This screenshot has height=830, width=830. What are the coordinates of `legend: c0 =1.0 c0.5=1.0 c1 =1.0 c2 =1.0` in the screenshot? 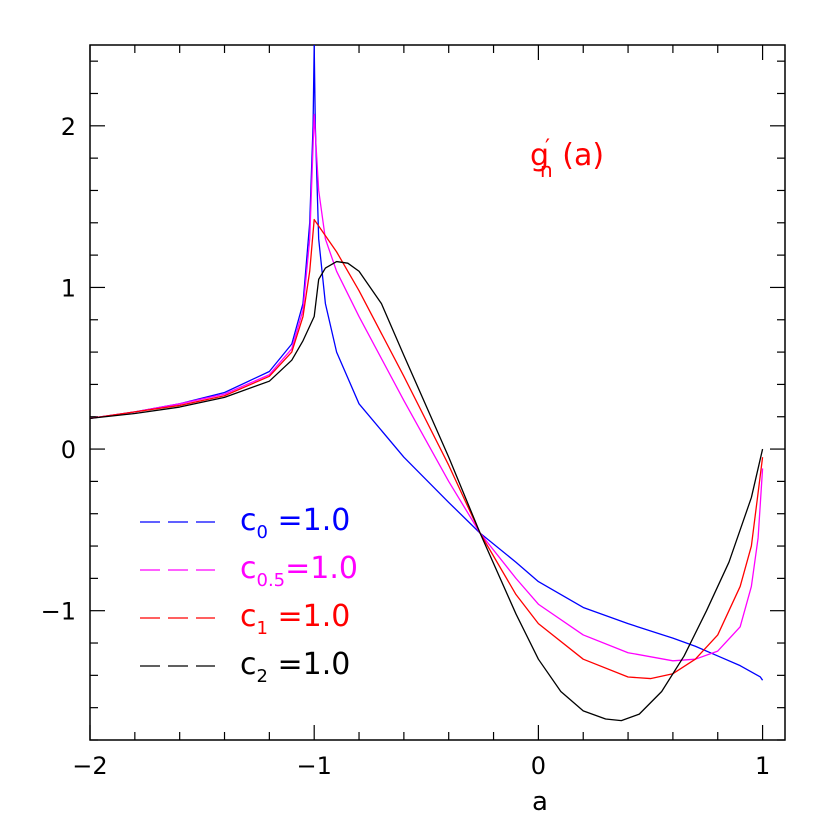 It's located at (249, 595).